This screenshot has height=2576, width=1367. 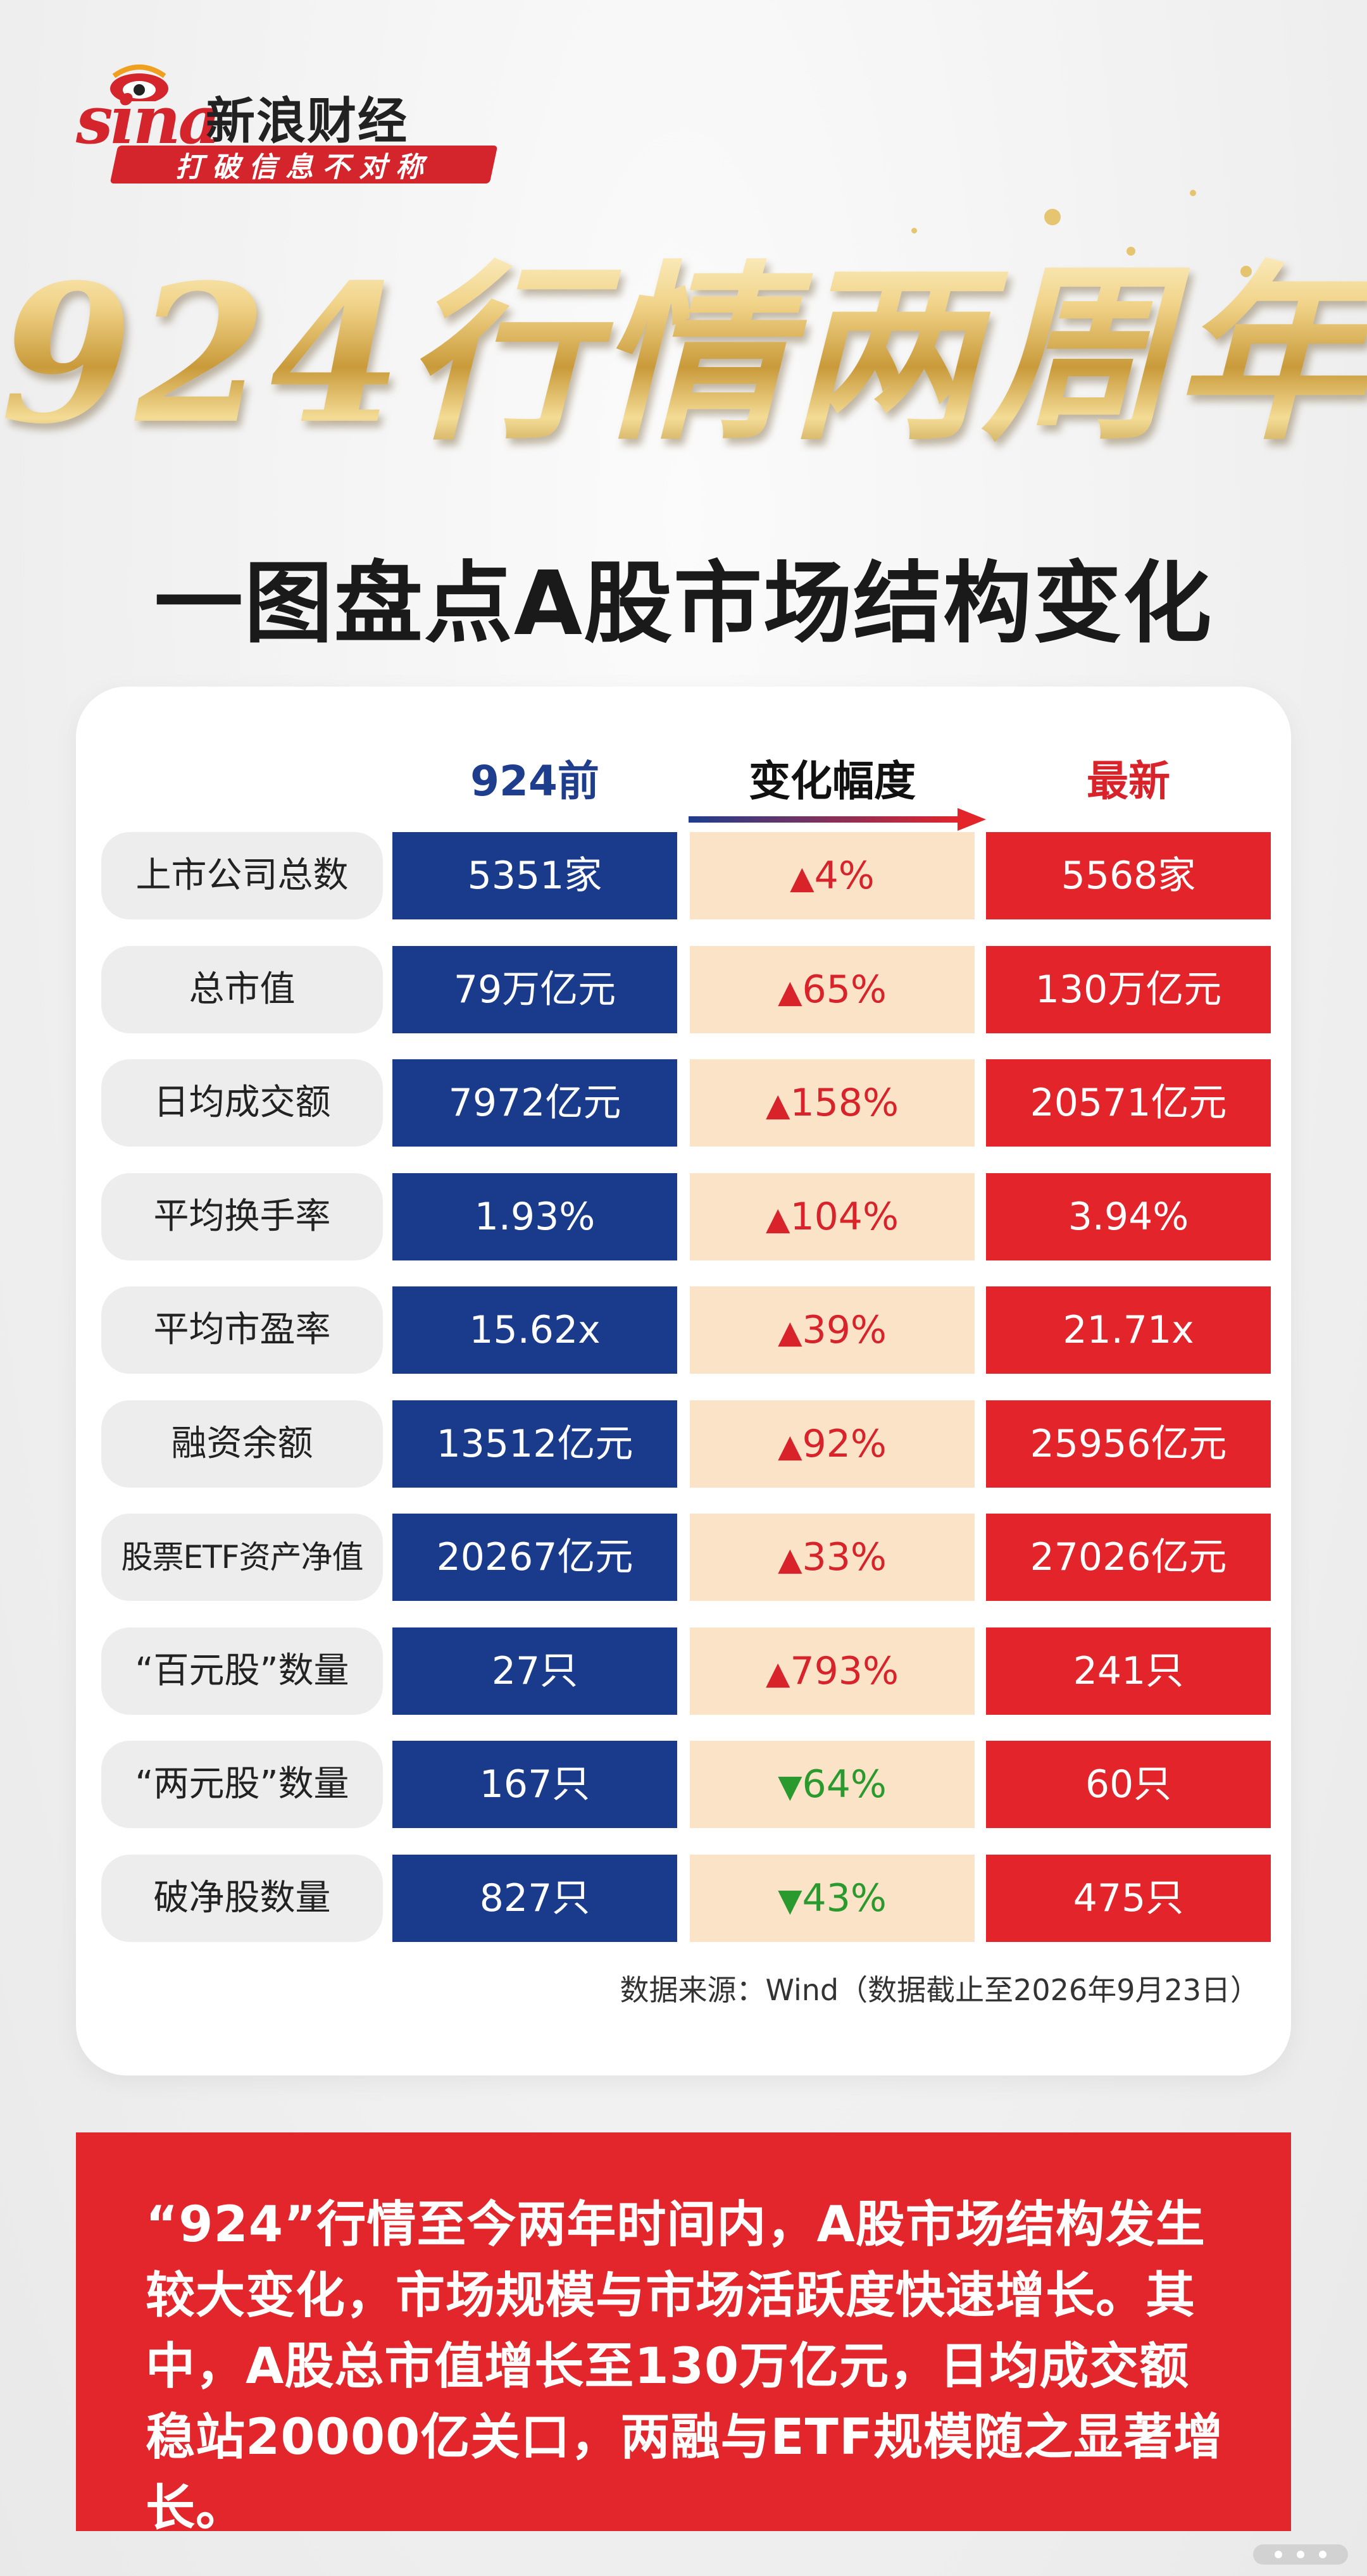 I want to click on header-change: 变化幅度, so click(x=833, y=781).